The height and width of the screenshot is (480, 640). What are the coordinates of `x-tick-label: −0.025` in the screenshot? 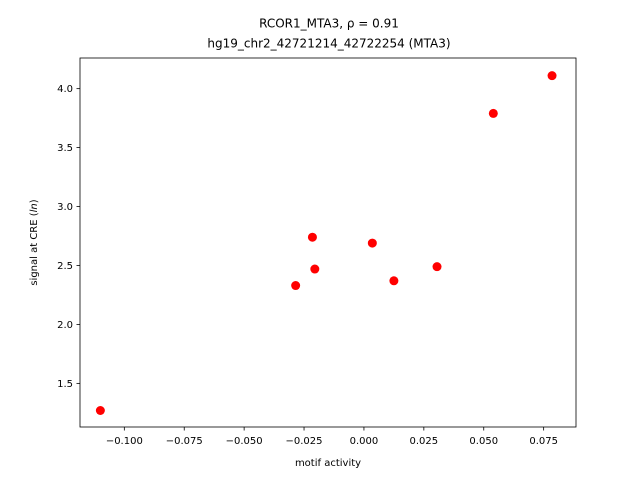 It's located at (304, 441).